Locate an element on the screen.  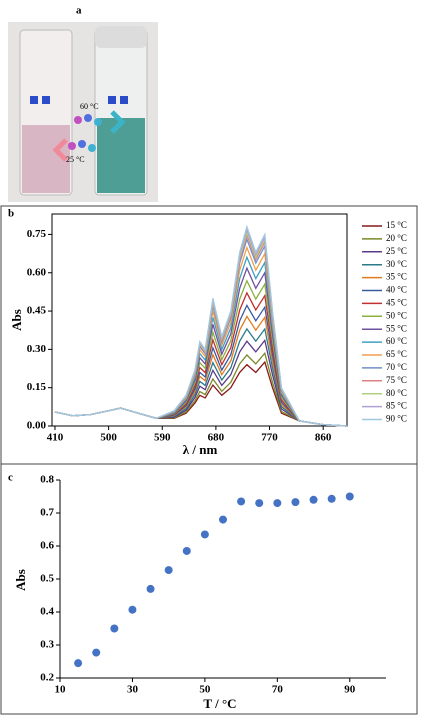
x-tick-label: 500 is located at coordinates (108, 438).